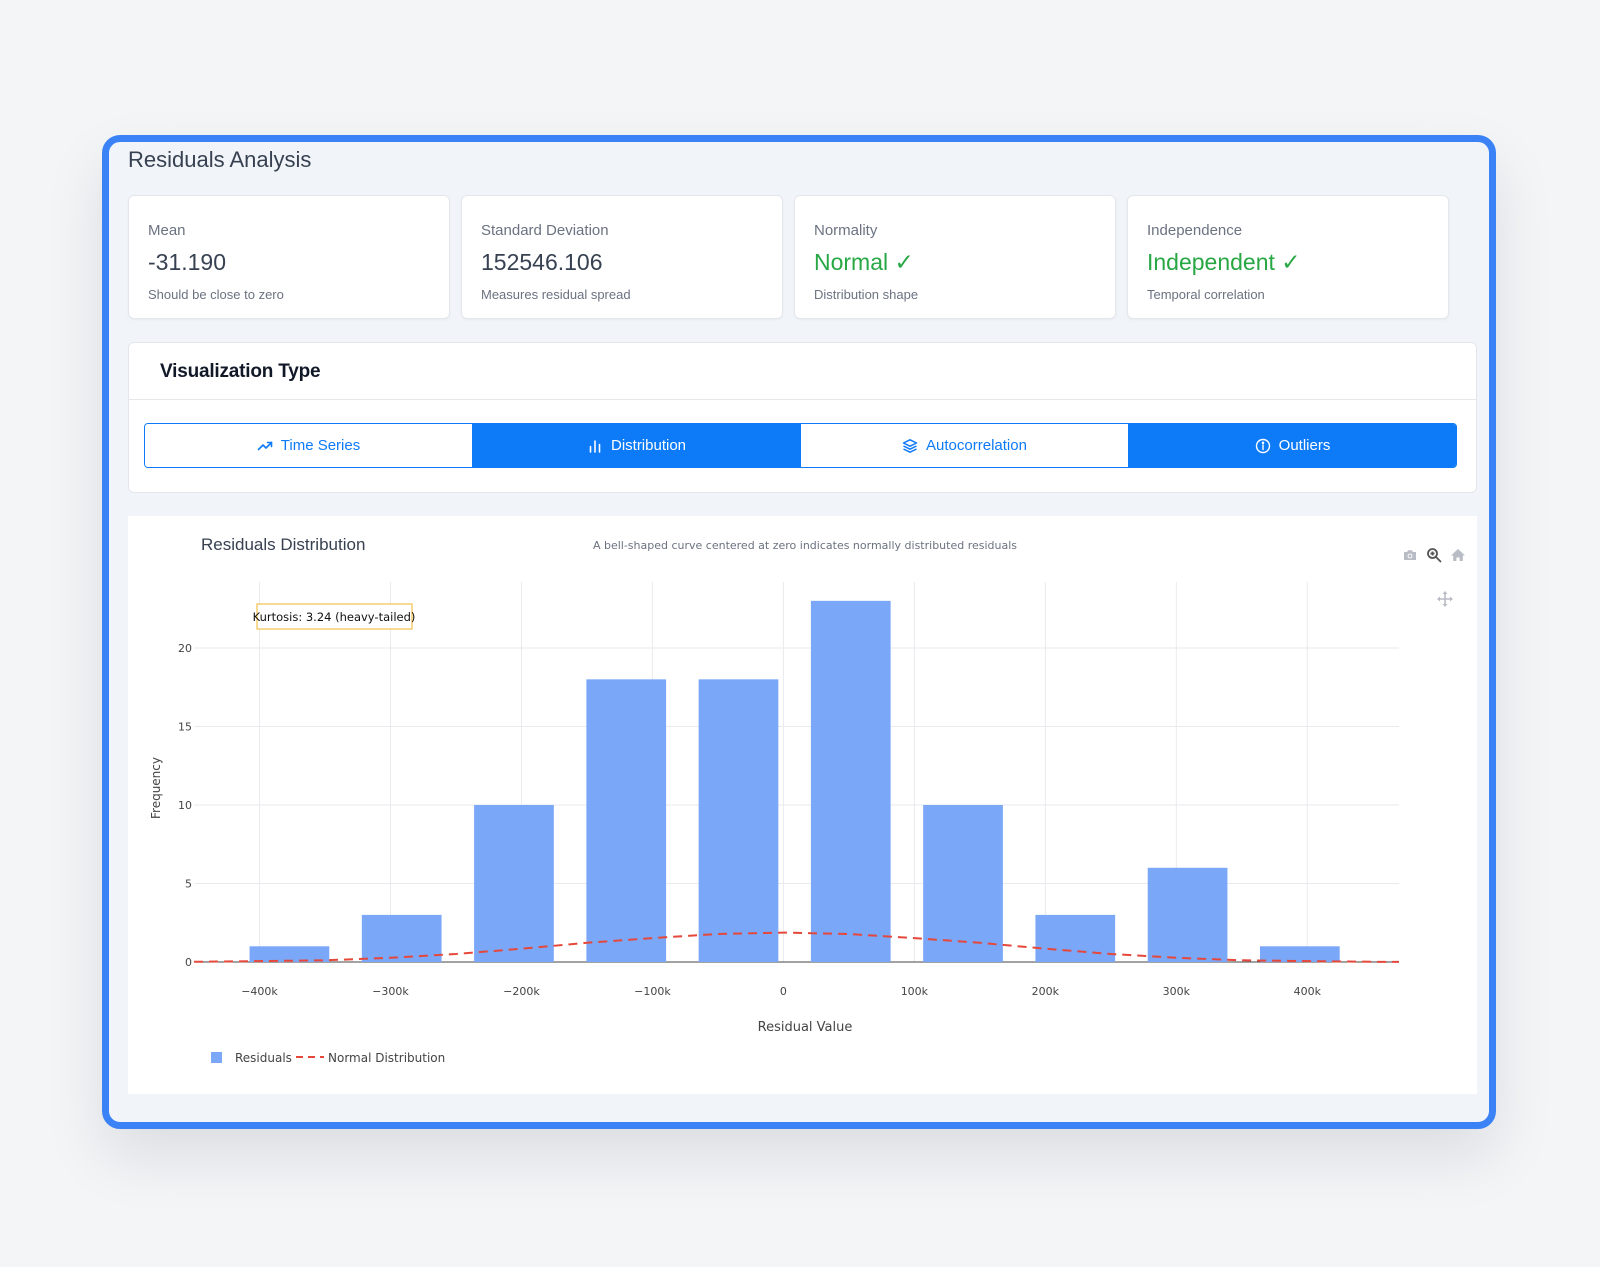 Image resolution: width=1600 pixels, height=1267 pixels. What do you see at coordinates (802, 371) in the screenshot?
I see `visualization-type-title: Visualization Type` at bounding box center [802, 371].